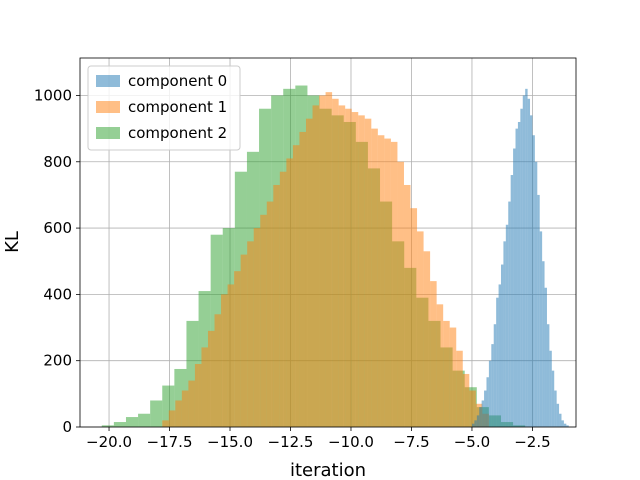  I want to click on x-axis-ticks: −20.0 −17.5 −15.0 −12.5 −10.0 −7.5 −5.0 −2.5, so click(318, 439).